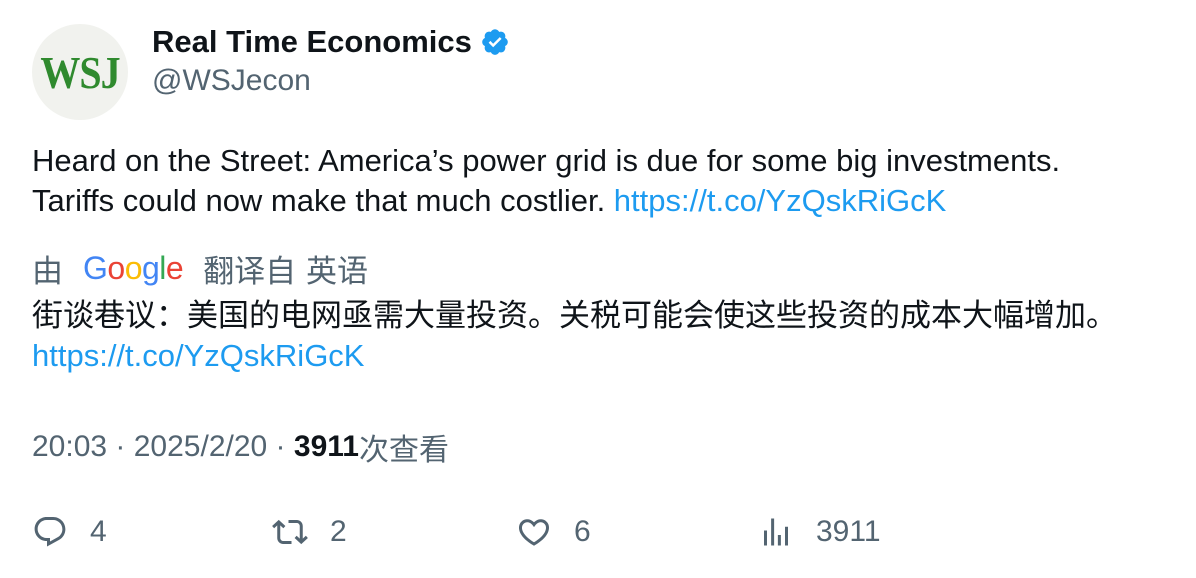  What do you see at coordinates (780, 200) in the screenshot?
I see `tweet-link: https://t.co/YzQskRiGcK` at bounding box center [780, 200].